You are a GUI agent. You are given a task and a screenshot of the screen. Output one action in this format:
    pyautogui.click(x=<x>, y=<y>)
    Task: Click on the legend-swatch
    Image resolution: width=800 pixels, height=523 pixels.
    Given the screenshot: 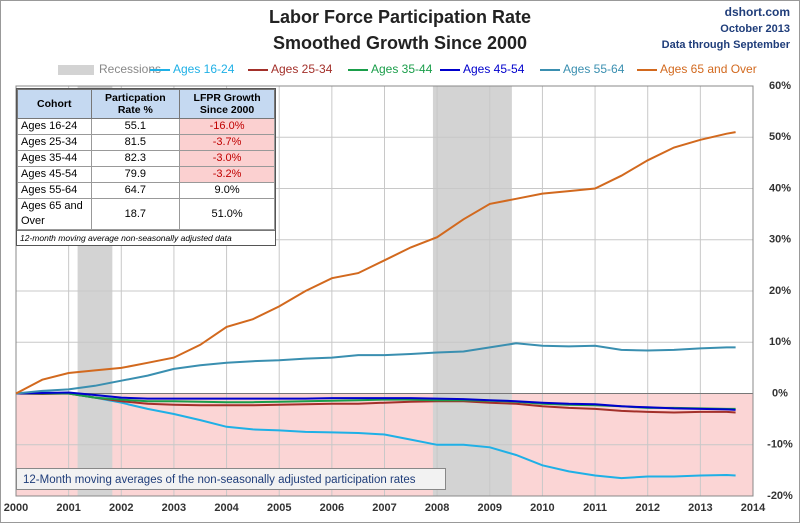 What is the action you would take?
    pyautogui.click(x=76, y=70)
    